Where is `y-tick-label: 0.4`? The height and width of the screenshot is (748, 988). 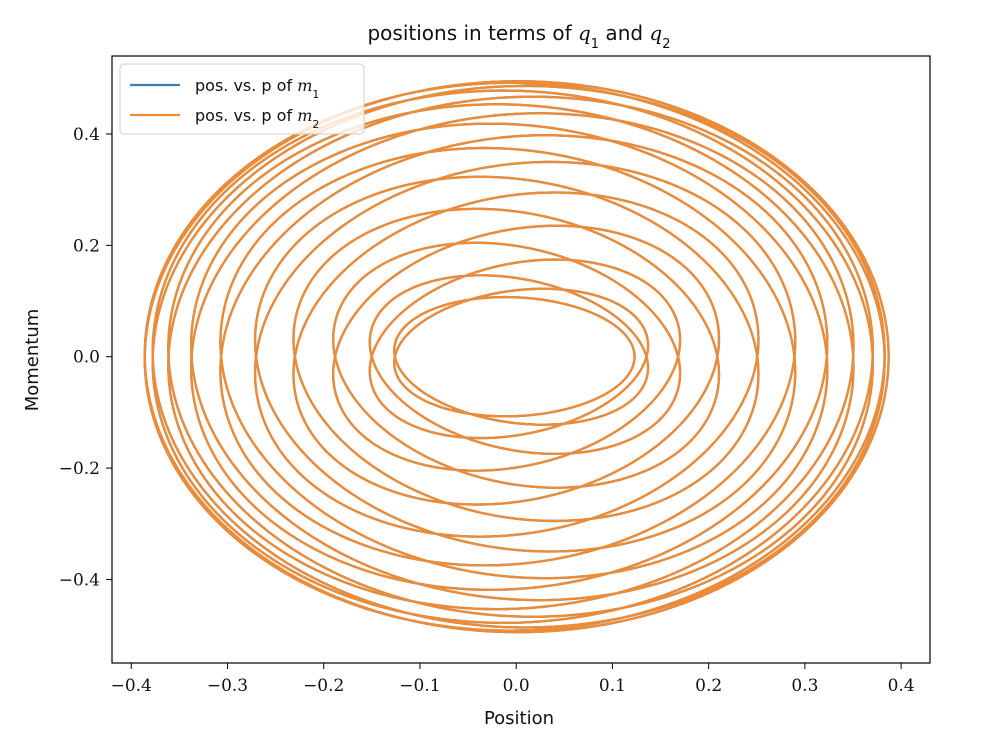 y-tick-label: 0.4 is located at coordinates (86, 135).